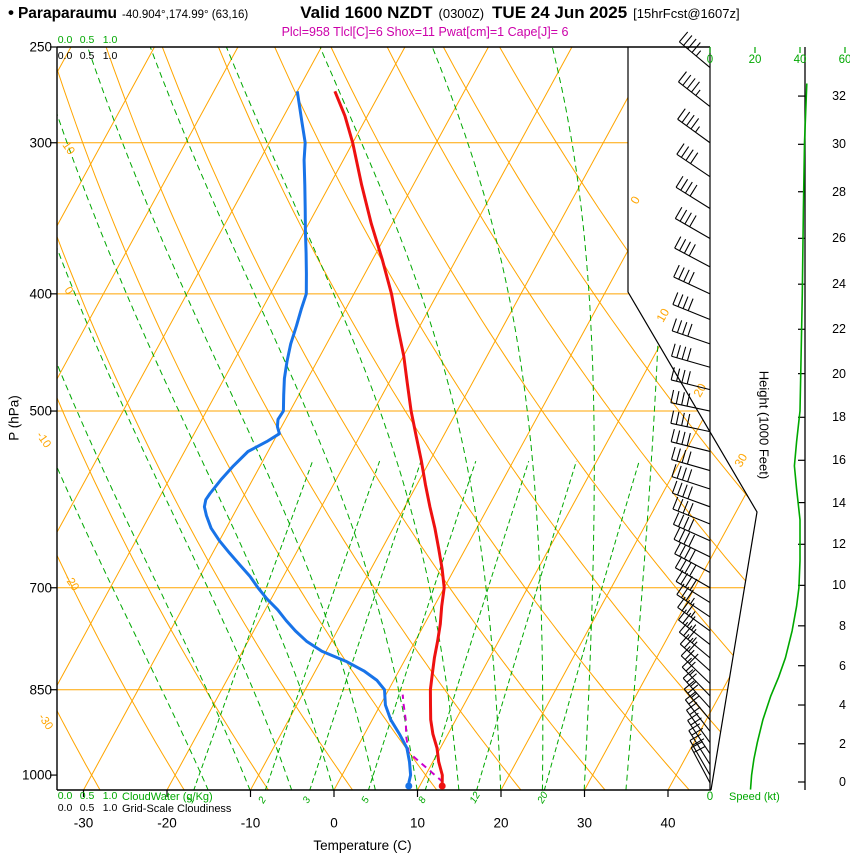  Describe the element at coordinates (839, 144) in the screenshot. I see `height-tick-label: 30` at that location.